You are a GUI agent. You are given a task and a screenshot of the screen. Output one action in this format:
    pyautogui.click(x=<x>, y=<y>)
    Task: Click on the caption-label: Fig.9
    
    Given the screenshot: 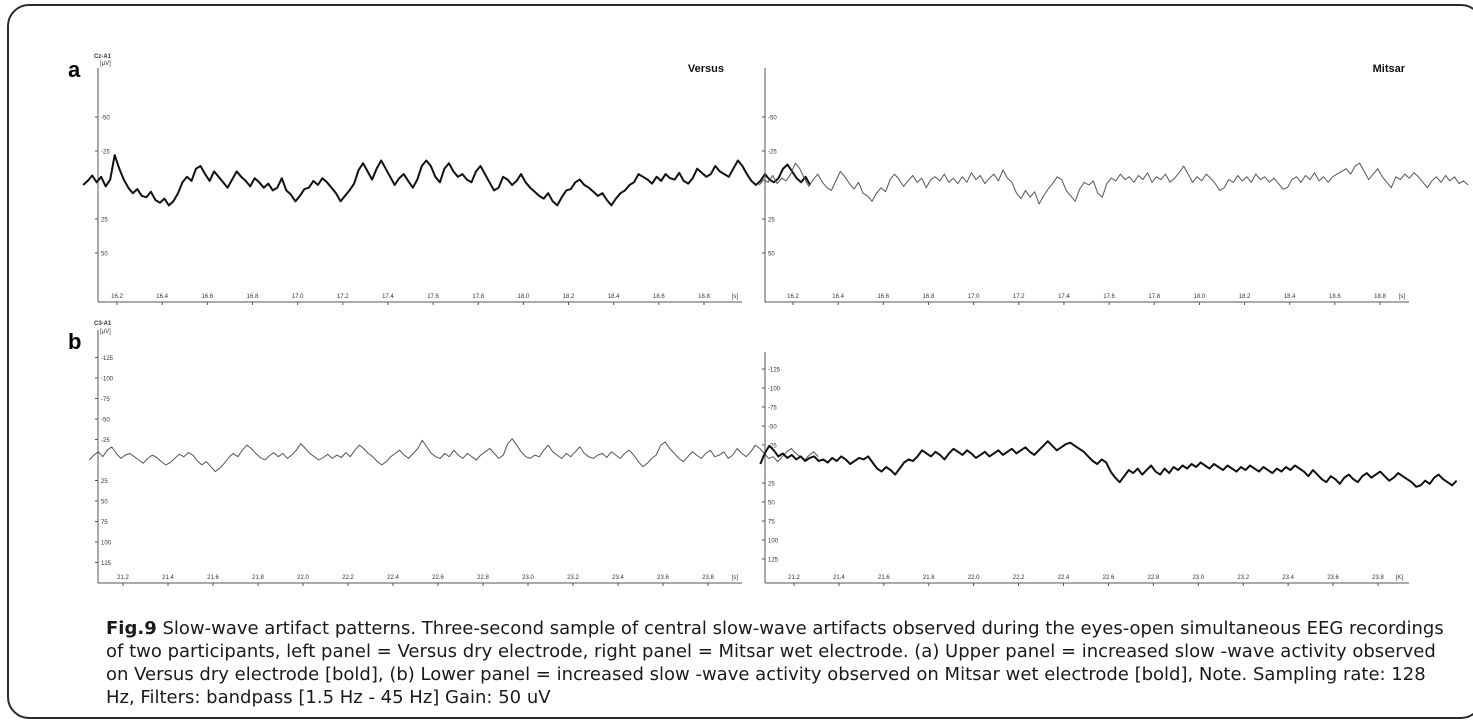 What is the action you would take?
    pyautogui.click(x=131, y=628)
    